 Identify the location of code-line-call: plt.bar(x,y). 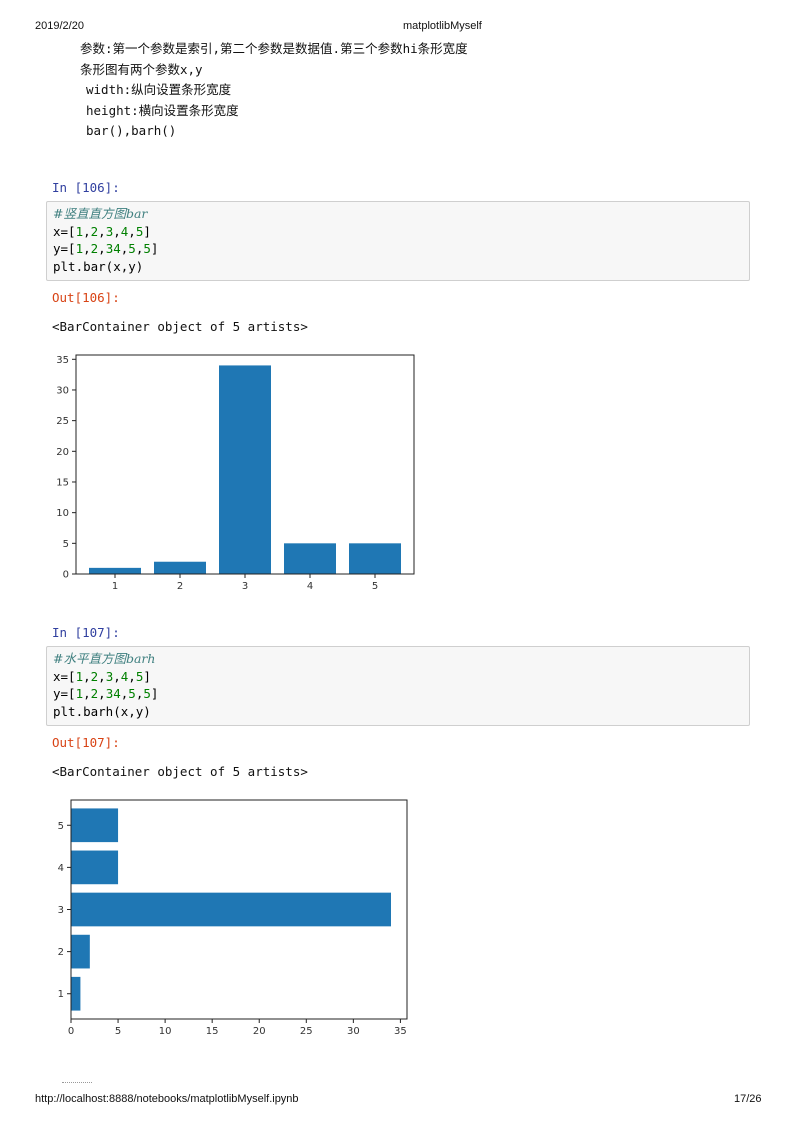
(98, 266).